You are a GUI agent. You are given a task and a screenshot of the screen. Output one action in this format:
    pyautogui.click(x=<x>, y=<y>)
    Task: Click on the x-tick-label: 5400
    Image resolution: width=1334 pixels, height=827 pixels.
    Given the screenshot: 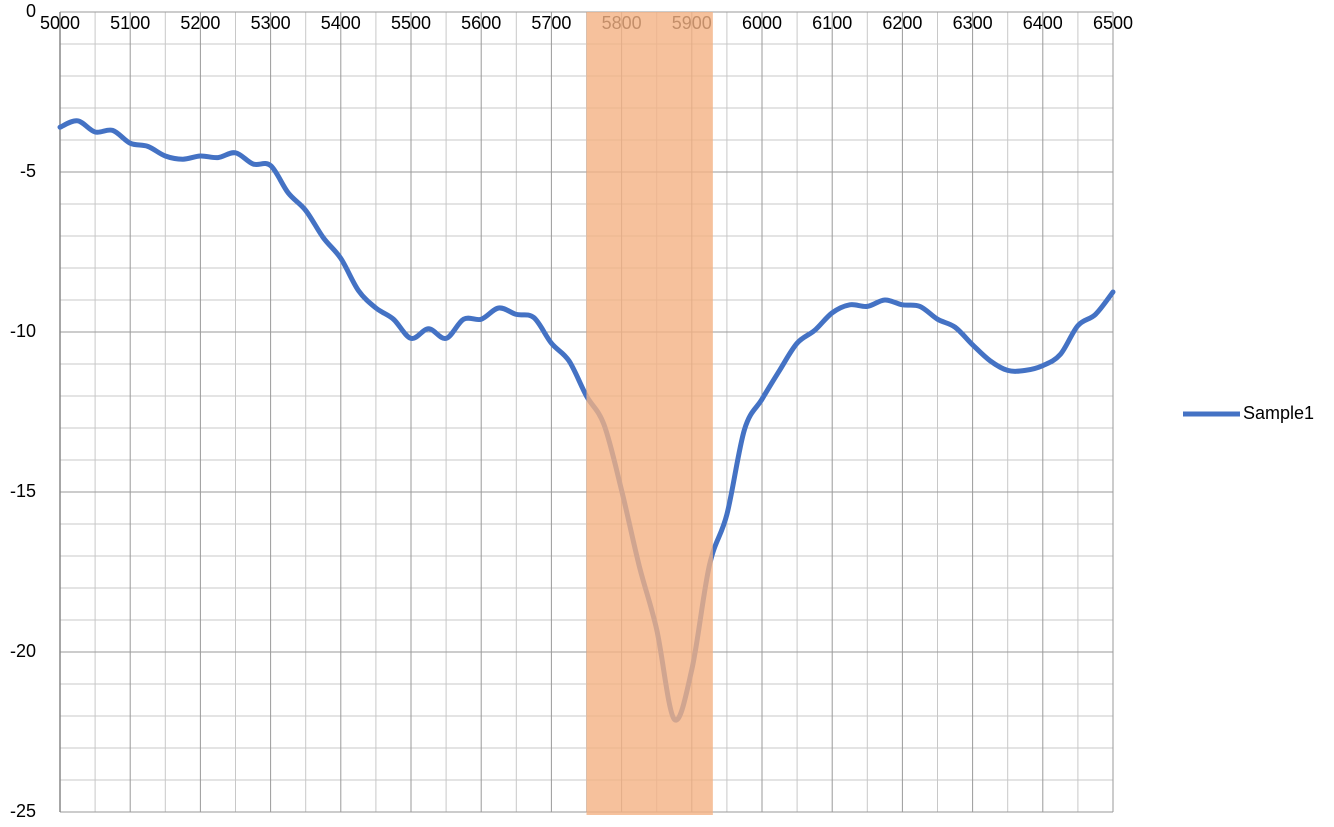 What is the action you would take?
    pyautogui.click(x=341, y=23)
    